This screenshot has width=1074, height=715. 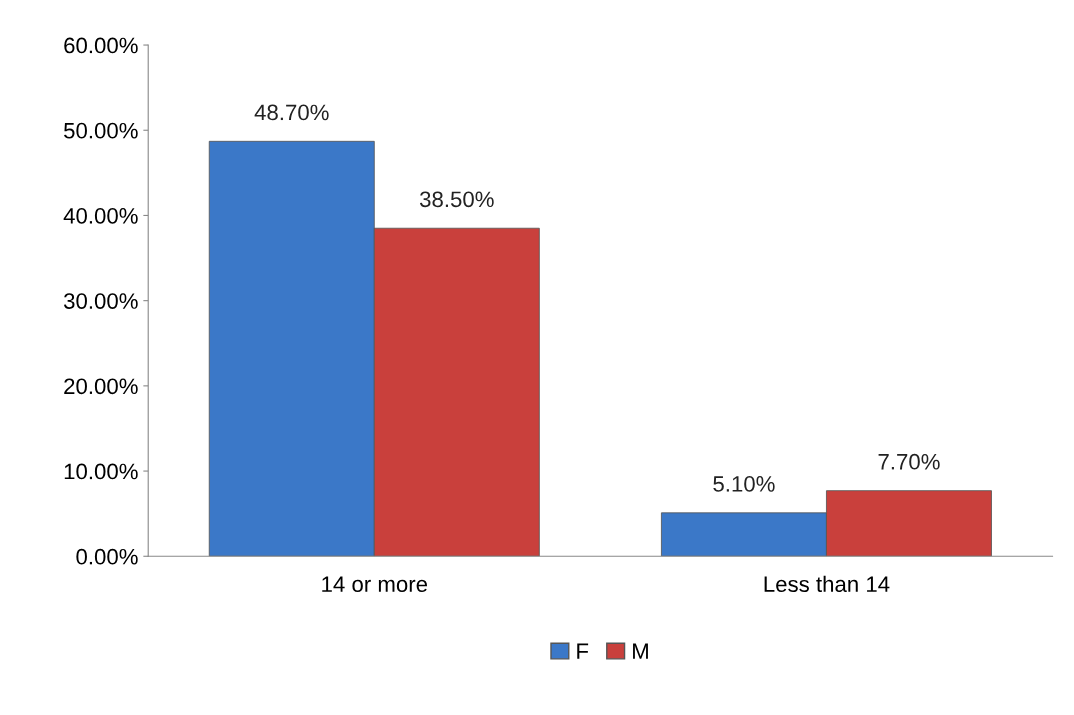 What do you see at coordinates (100, 301) in the screenshot?
I see `y-tick-label: 30.00%` at bounding box center [100, 301].